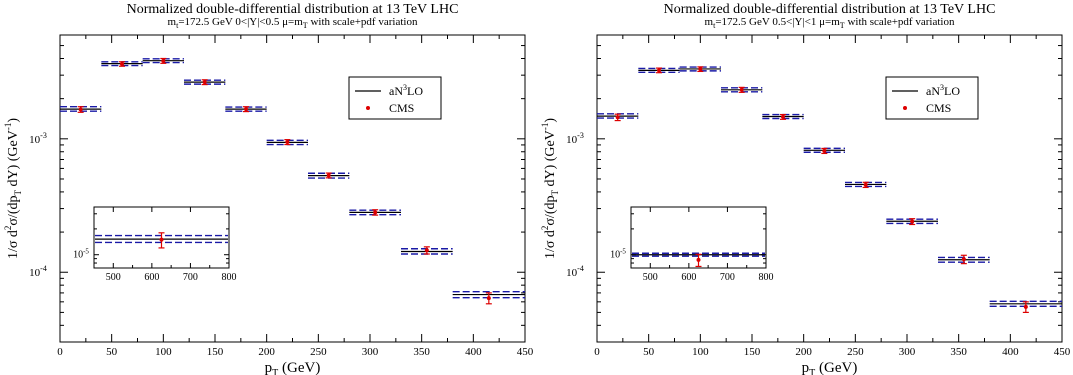  I want to click on rapidity-range: 0.5<|Y|<1, so click(793, 22).